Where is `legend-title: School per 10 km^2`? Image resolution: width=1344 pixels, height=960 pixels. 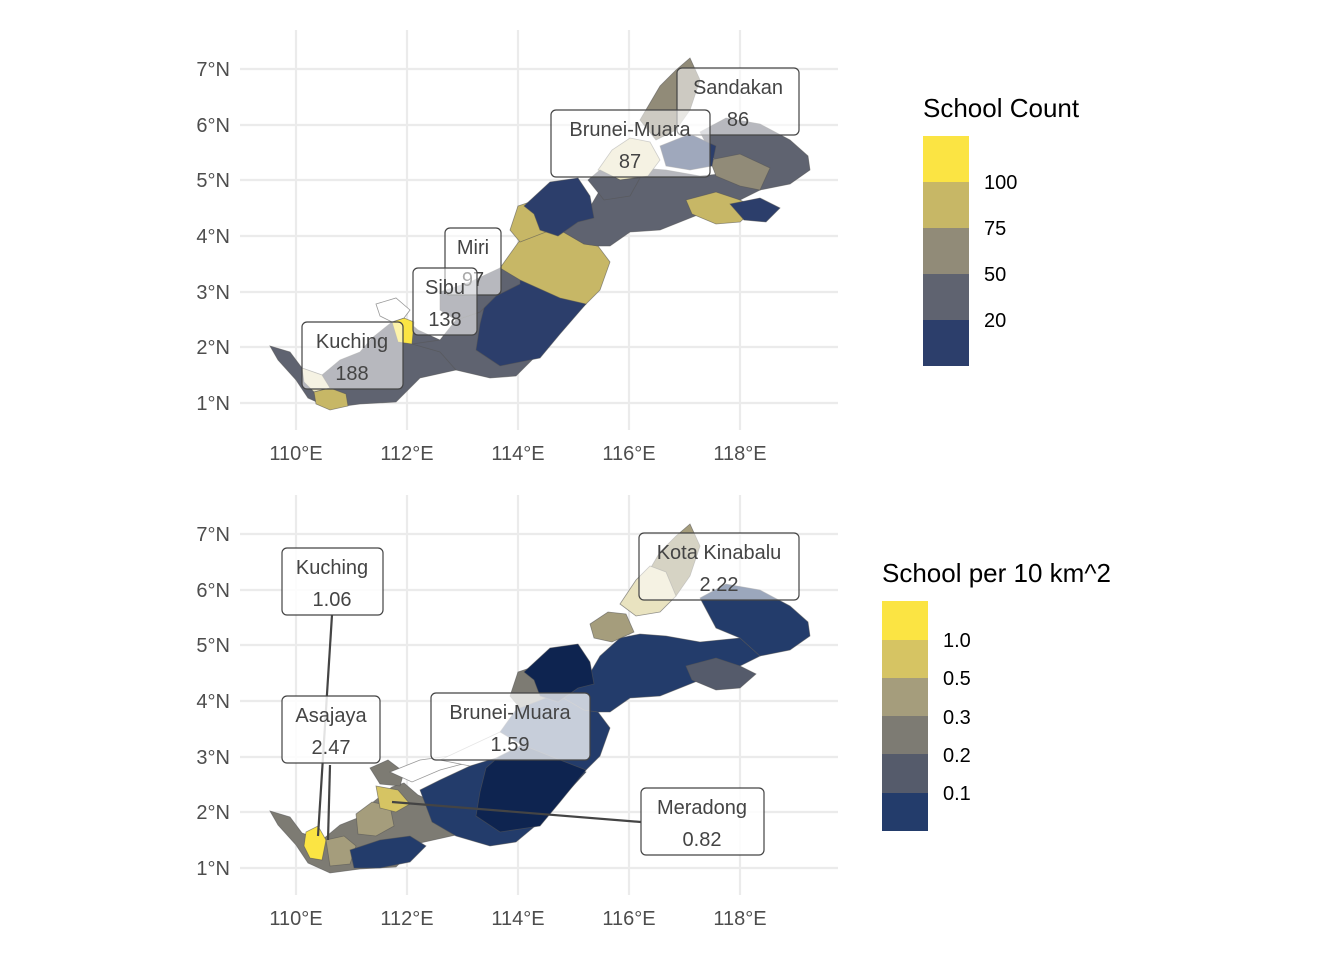 legend-title: School per 10 km^2 is located at coordinates (996, 573).